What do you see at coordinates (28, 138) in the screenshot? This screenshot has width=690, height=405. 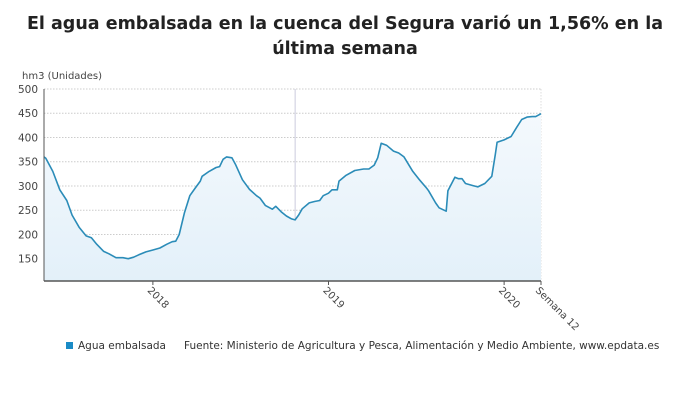 I see `y-tick-label: 400` at bounding box center [28, 138].